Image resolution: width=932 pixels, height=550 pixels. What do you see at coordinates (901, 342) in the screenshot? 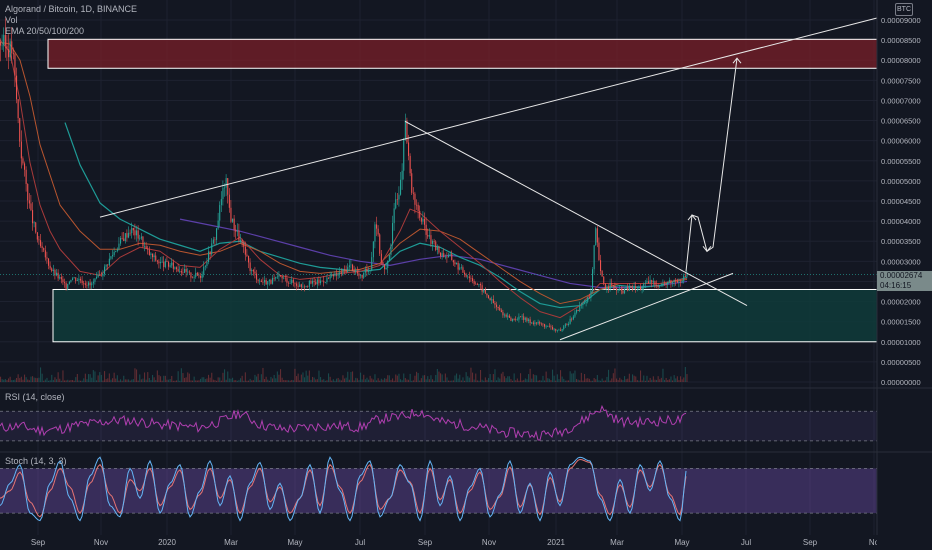
I see `y-tick-label: 0.00001000` at bounding box center [901, 342].